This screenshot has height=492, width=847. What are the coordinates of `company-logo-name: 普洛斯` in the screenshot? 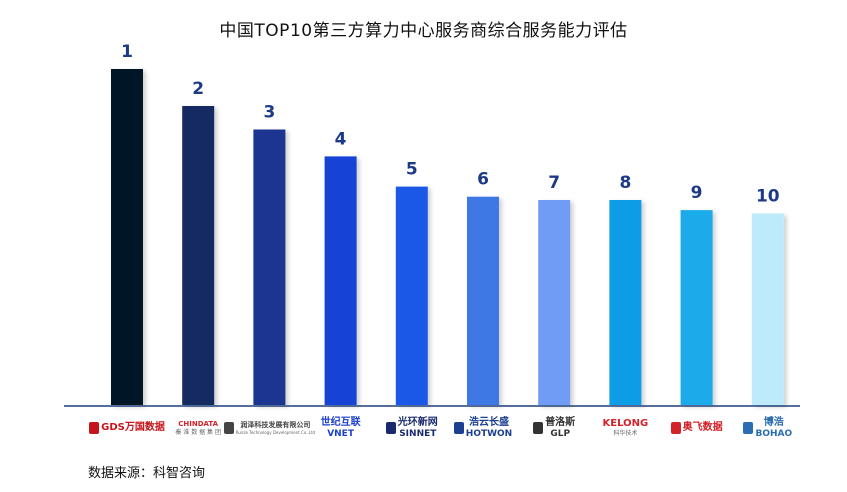 It's located at (560, 422).